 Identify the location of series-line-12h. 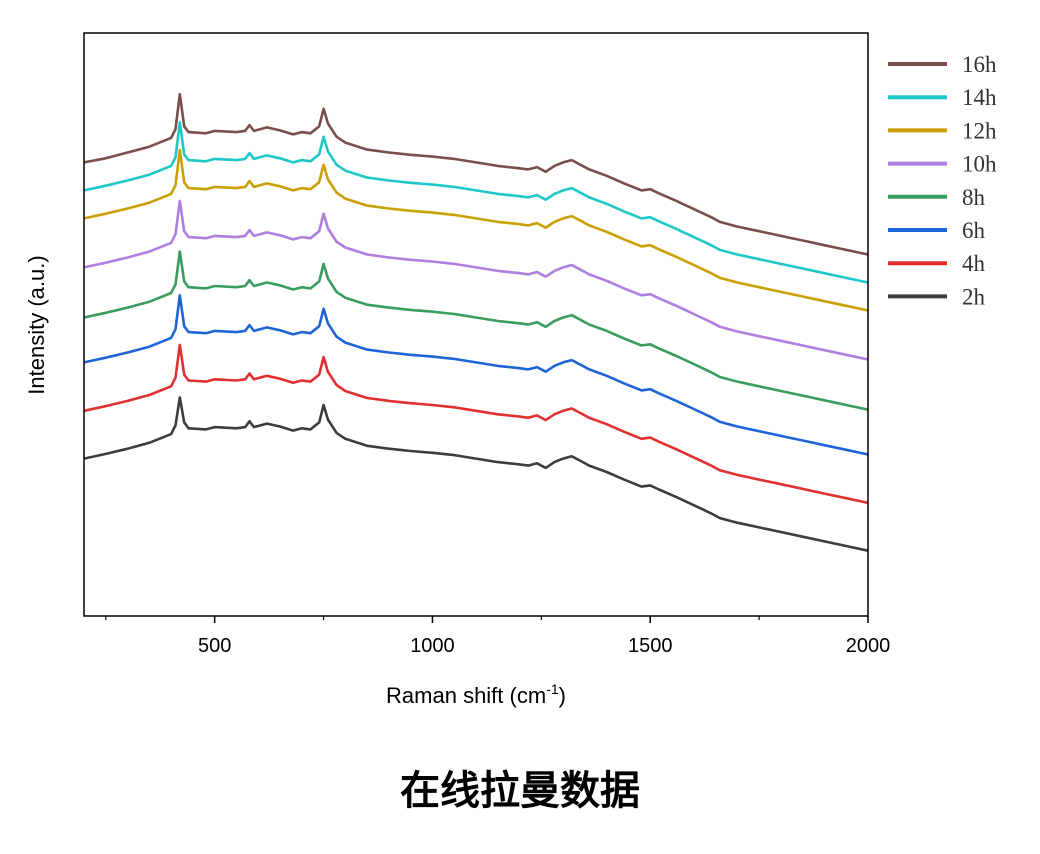
(476, 230).